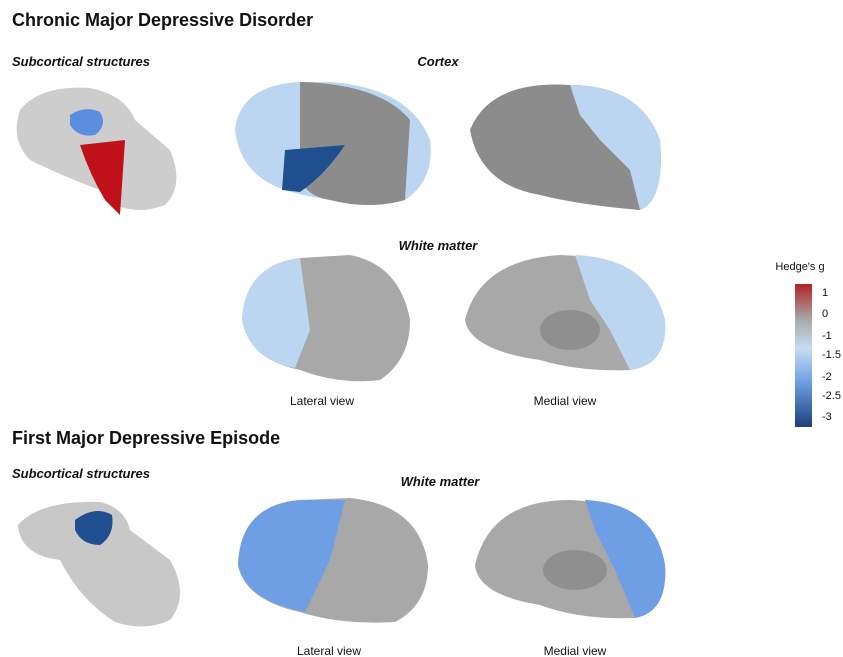 The height and width of the screenshot is (657, 843). I want to click on colorbar-title: Hedge's g, so click(799, 267).